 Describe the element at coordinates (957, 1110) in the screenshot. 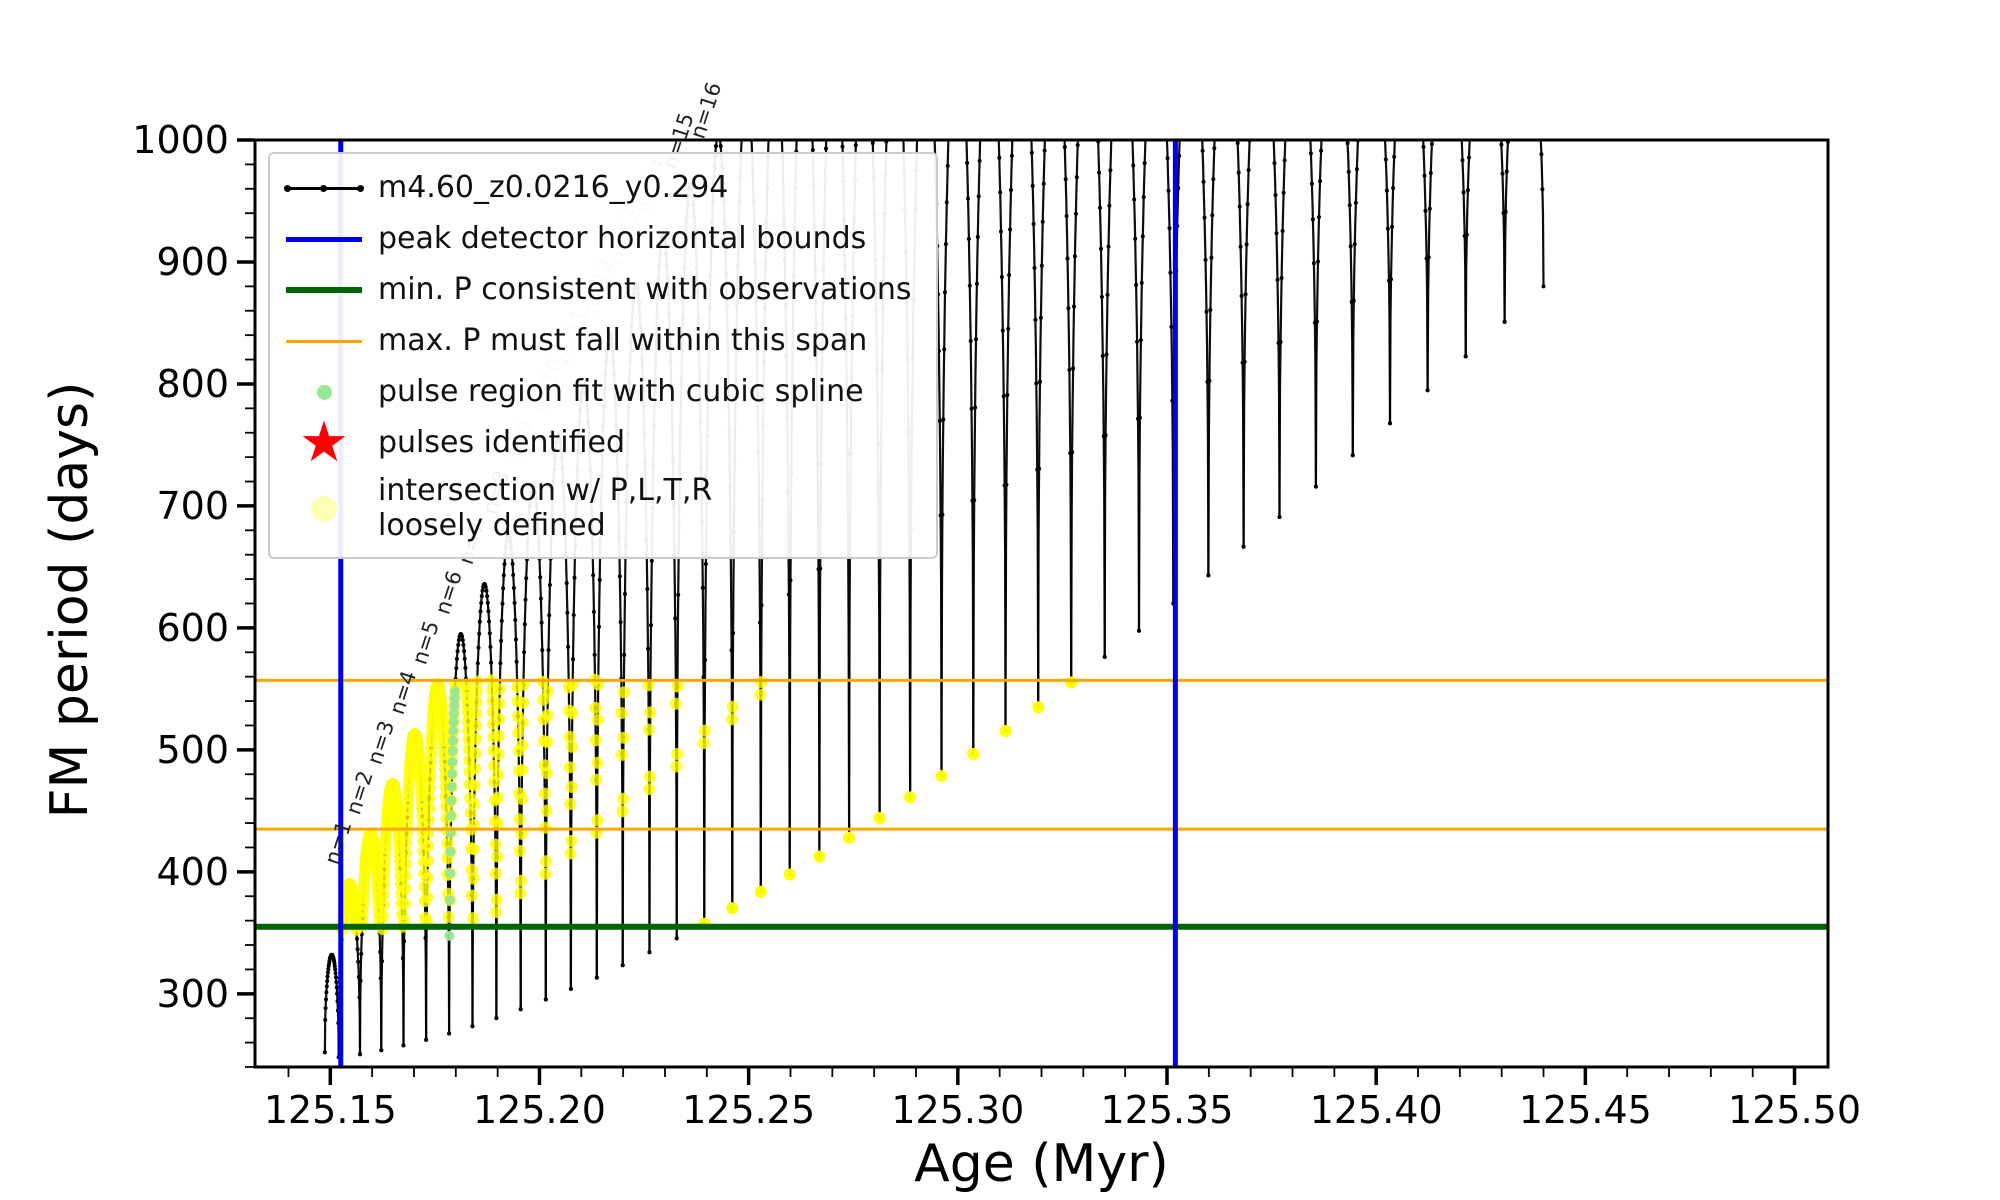

I see `x-tick-label: 125.30` at that location.